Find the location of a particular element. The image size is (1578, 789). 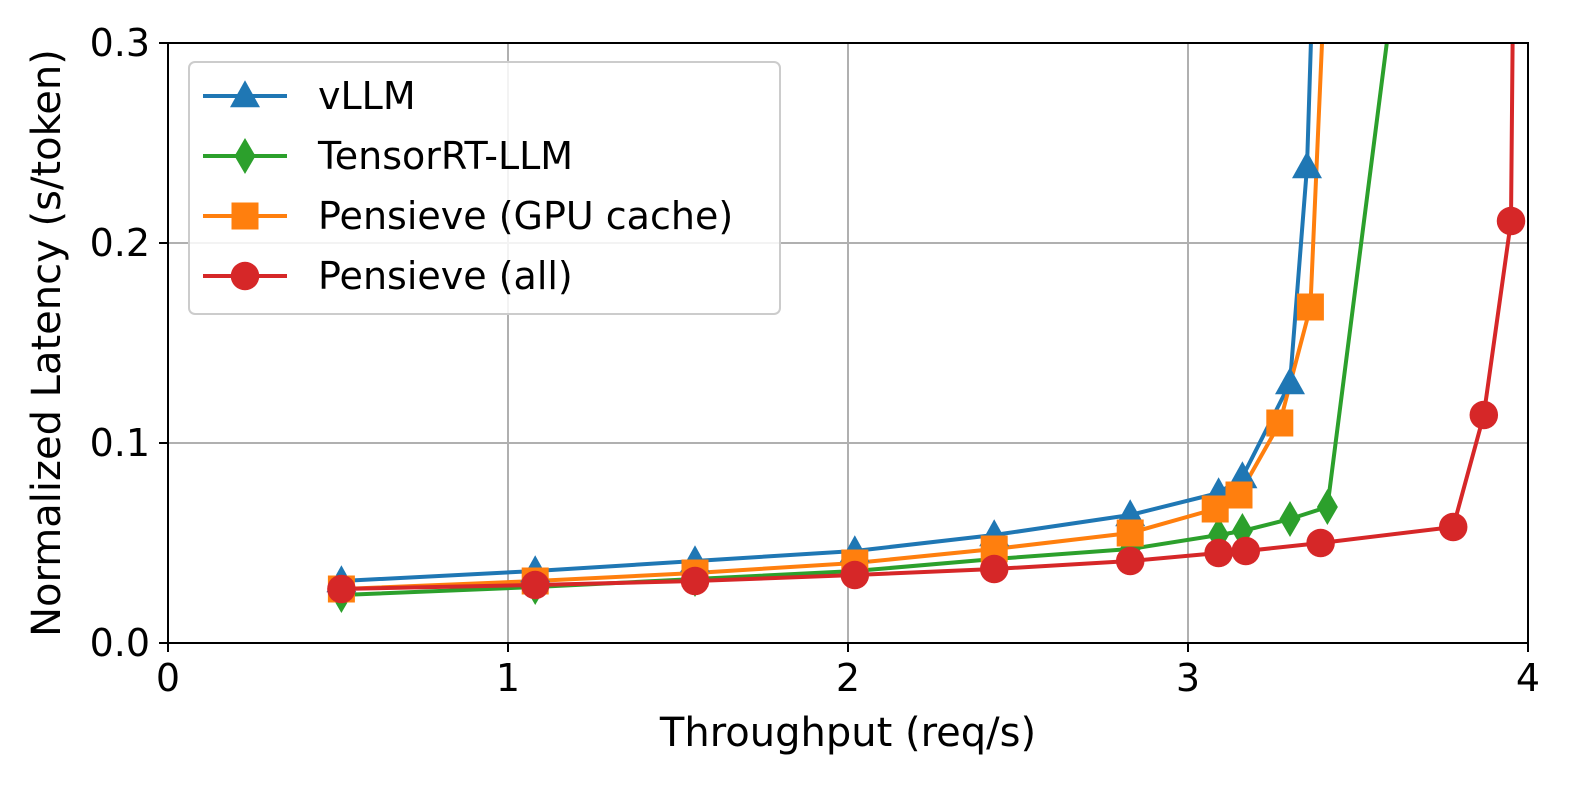

legend-label-pensieve-all: Pensieve (all) is located at coordinates (445, 276).